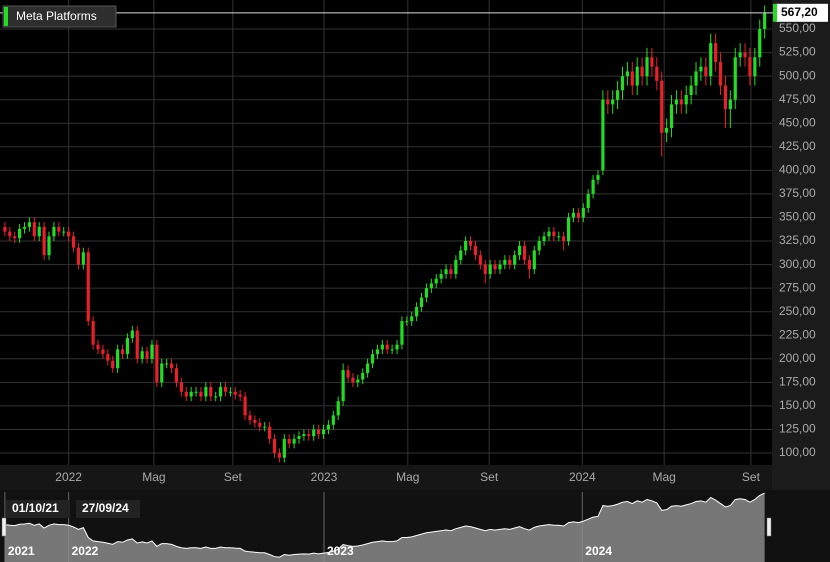 The image size is (830, 562). What do you see at coordinates (797, 122) in the screenshot?
I see `y-tick-label: 450,00` at bounding box center [797, 122].